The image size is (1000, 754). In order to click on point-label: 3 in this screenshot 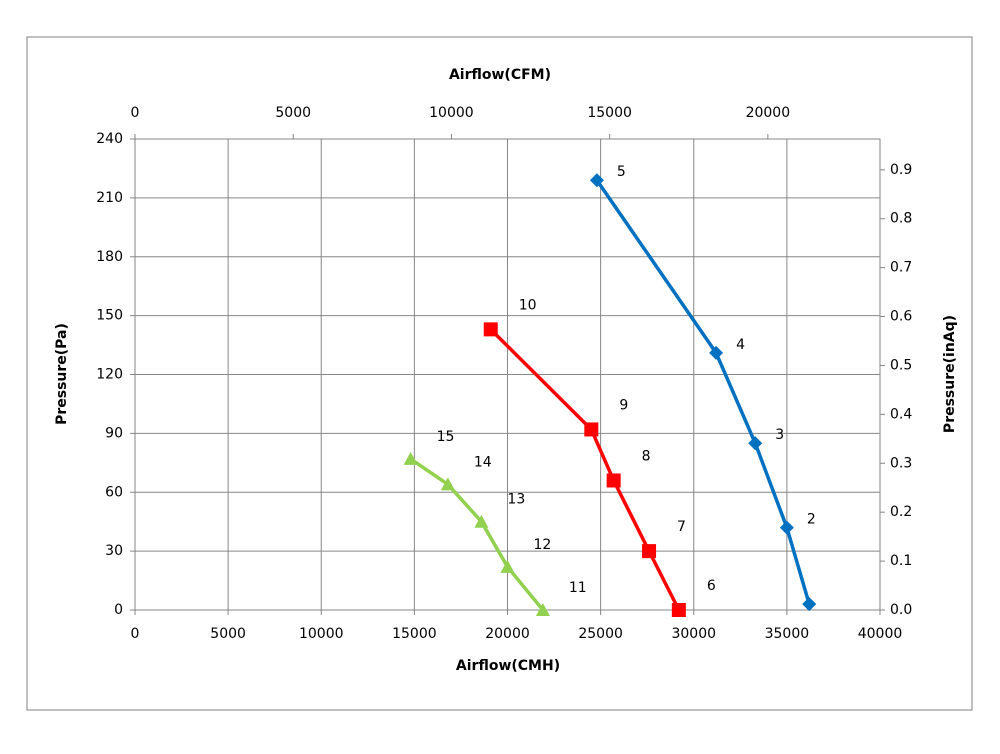, I will do `click(779, 435)`.